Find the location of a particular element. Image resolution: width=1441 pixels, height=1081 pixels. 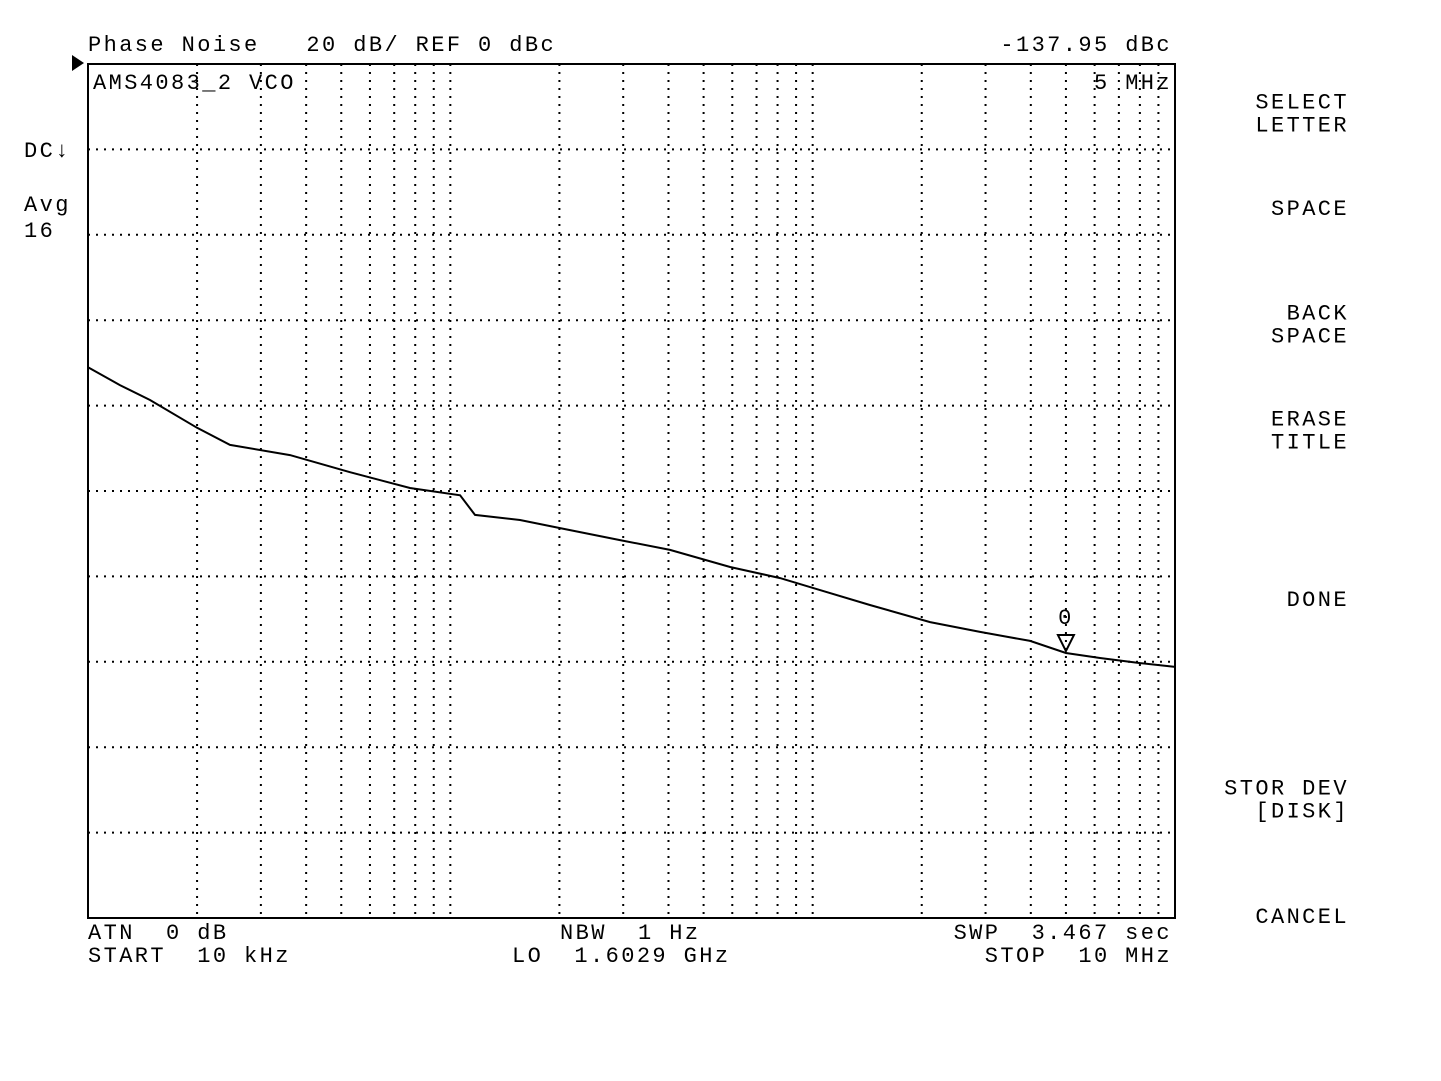

status-bottom-left: START 10 kHz is located at coordinates (189, 956).